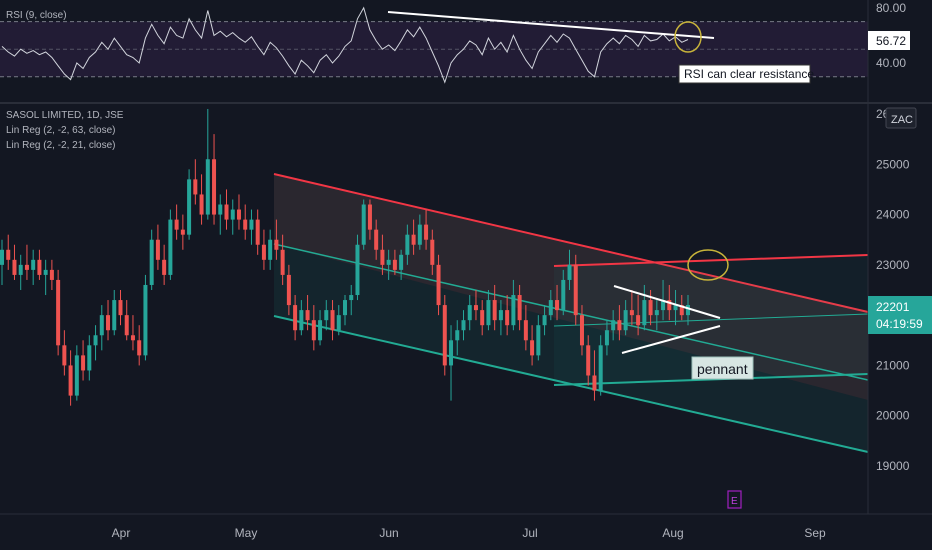 The height and width of the screenshot is (550, 932). Describe the element at coordinates (61, 145) in the screenshot. I see `linreg-21-legend: Lin Reg (2, -2, 21, close)` at that location.